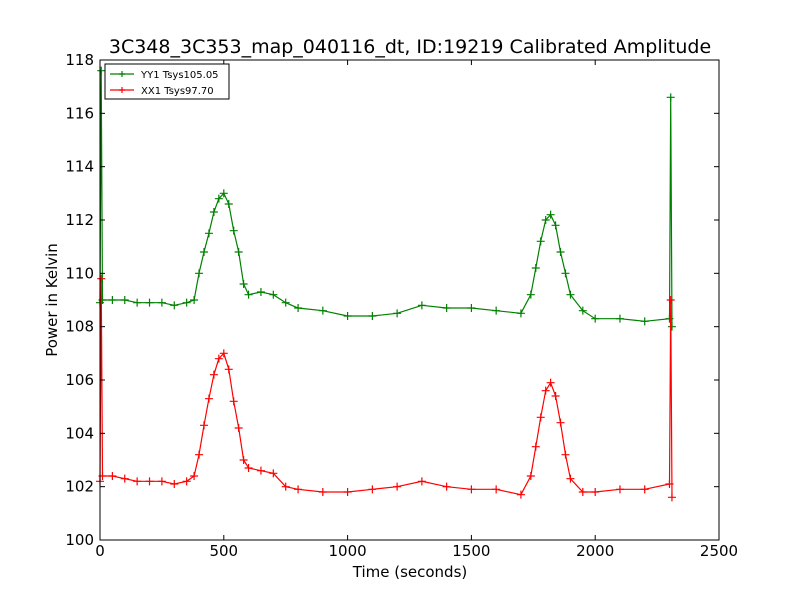 The height and width of the screenshot is (600, 800). I want to click on legend-marker-yy1, so click(122, 74).